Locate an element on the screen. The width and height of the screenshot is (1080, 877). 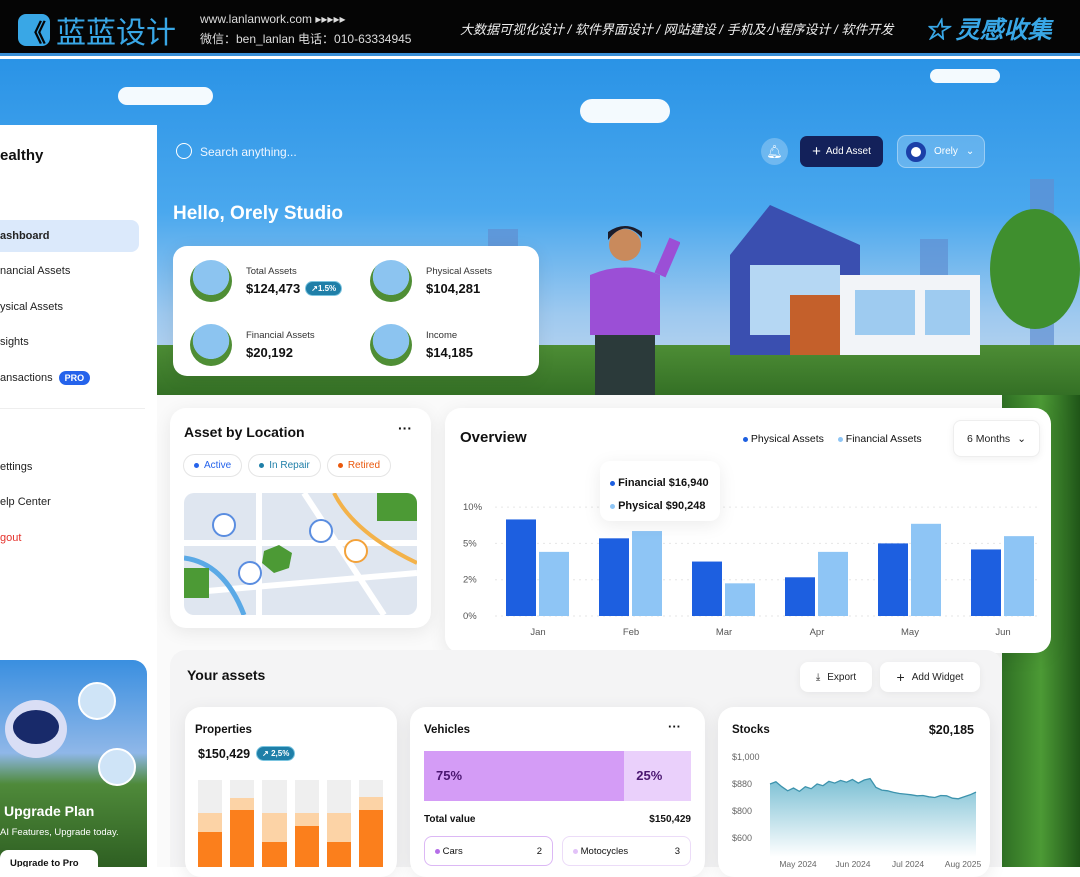
vehicle-split-bar: 75% 25% is located at coordinates (557, 776).